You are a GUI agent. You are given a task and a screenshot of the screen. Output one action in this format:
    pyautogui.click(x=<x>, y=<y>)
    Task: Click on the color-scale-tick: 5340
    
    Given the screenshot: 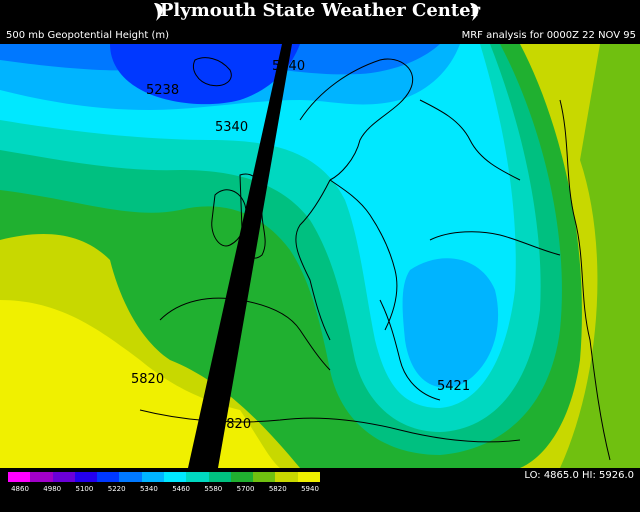 What is the action you would take?
    pyautogui.click(x=148, y=489)
    